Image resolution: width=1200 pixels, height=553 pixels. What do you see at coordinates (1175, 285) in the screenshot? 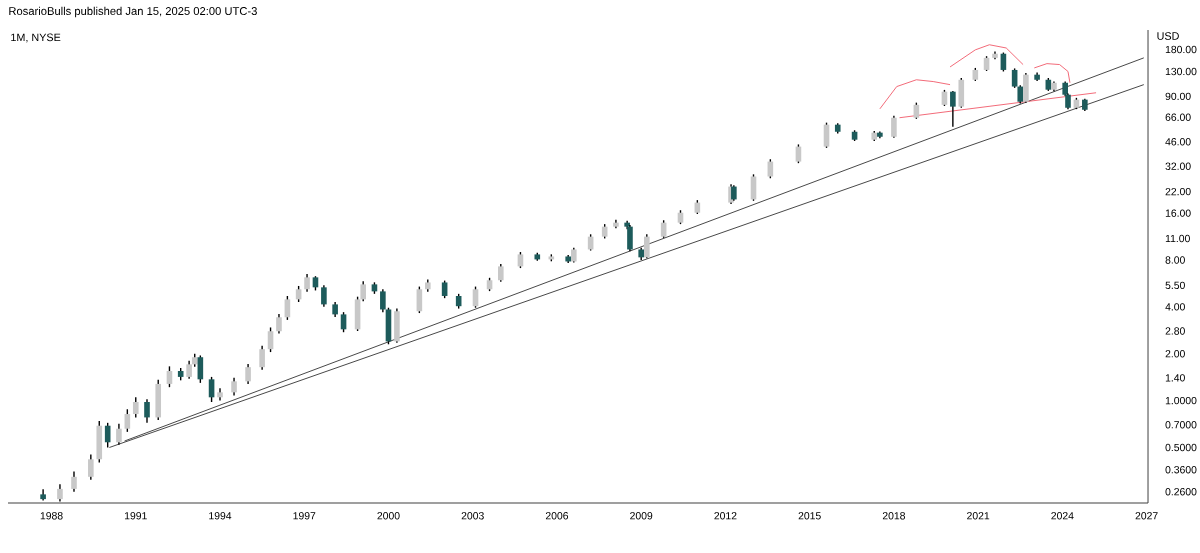
I see `y-tick-label: 5.50` at bounding box center [1175, 285].